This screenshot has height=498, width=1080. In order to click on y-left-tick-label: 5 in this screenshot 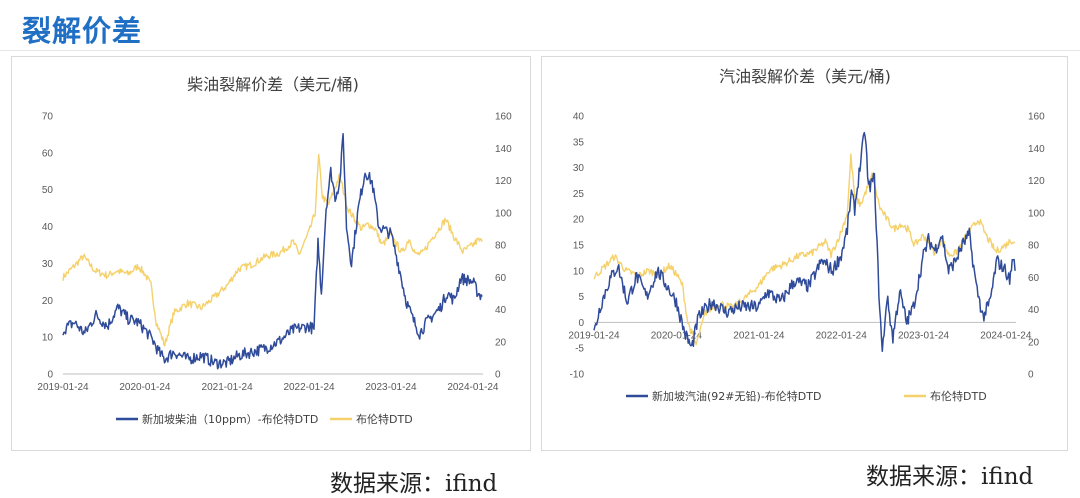, I will do `click(581, 297)`.